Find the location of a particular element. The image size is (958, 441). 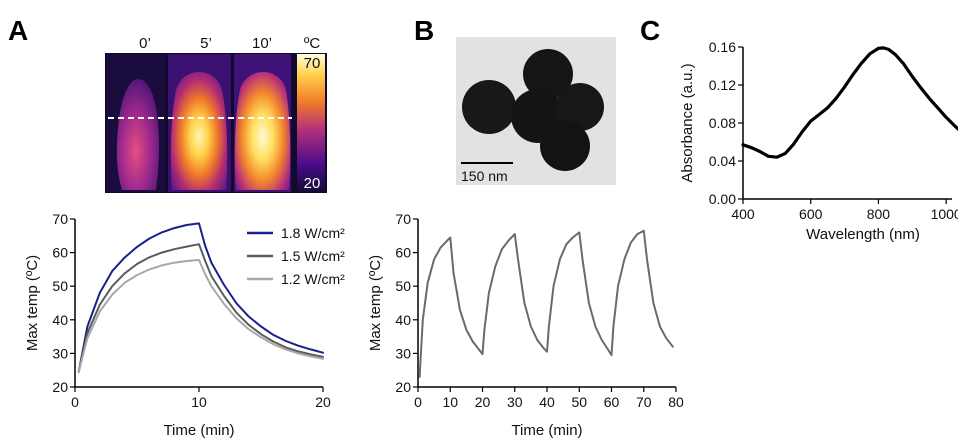

thermal-time-label-5: 5’ is located at coordinates (206, 43).